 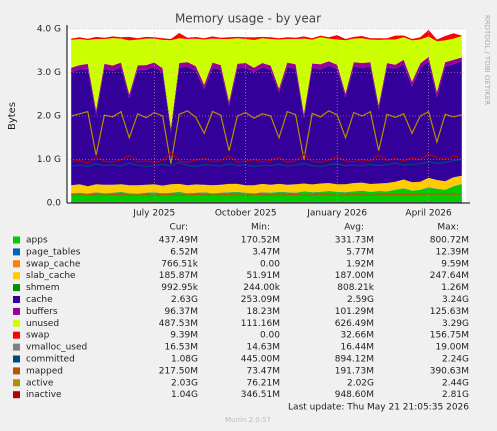 What do you see at coordinates (49, 117) in the screenshot?
I see `y-tick-label: 2.0 G` at bounding box center [49, 117].